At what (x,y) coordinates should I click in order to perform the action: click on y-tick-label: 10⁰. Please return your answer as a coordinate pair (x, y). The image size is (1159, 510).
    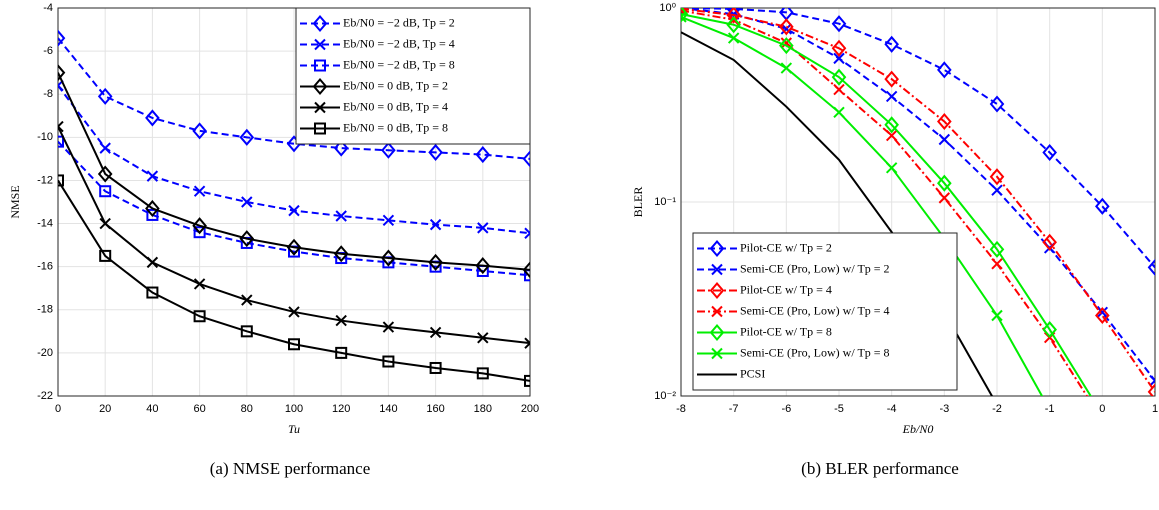
    Looking at the image, I should click on (667, 8).